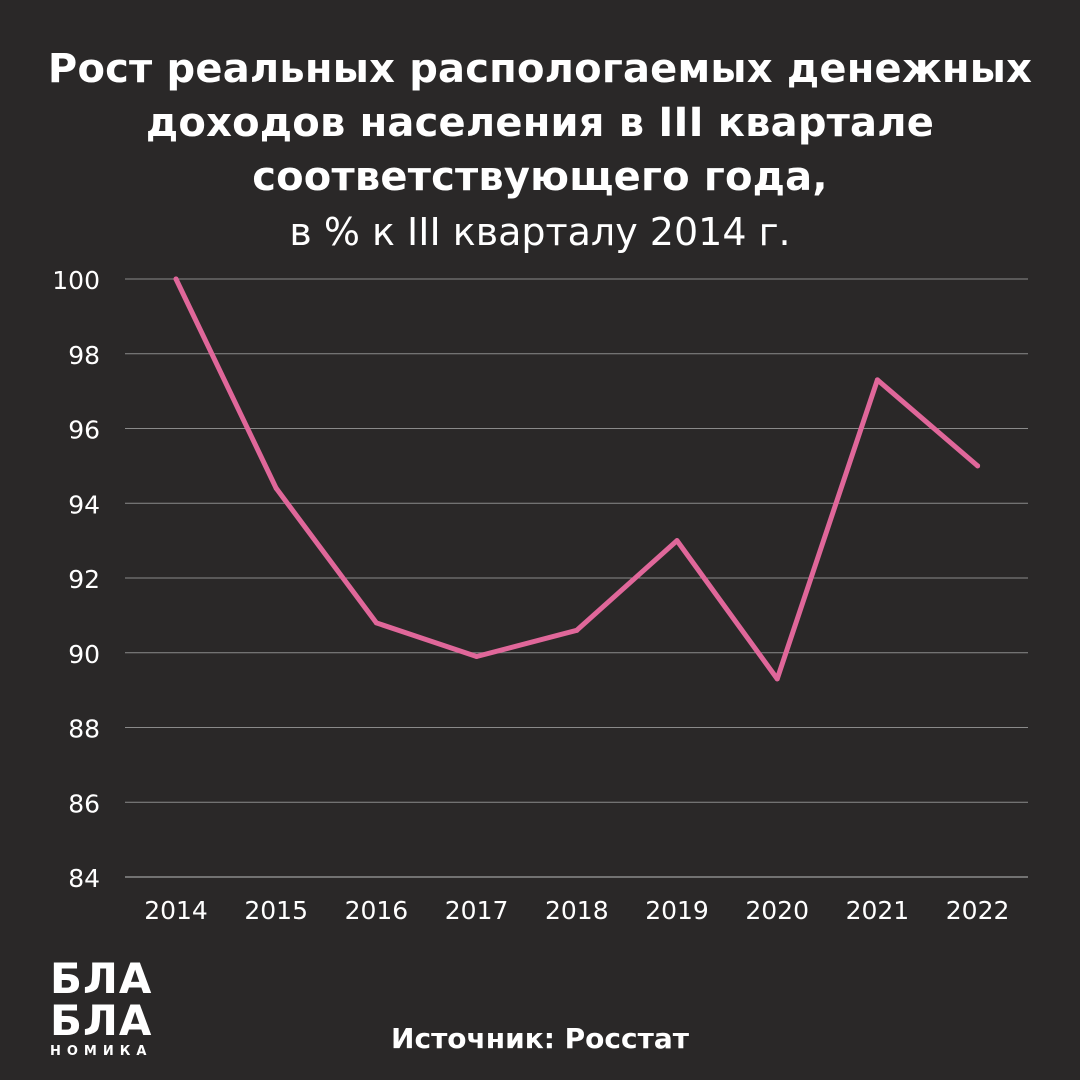  Describe the element at coordinates (84, 579) in the screenshot. I see `y-tick-label: 92` at that location.